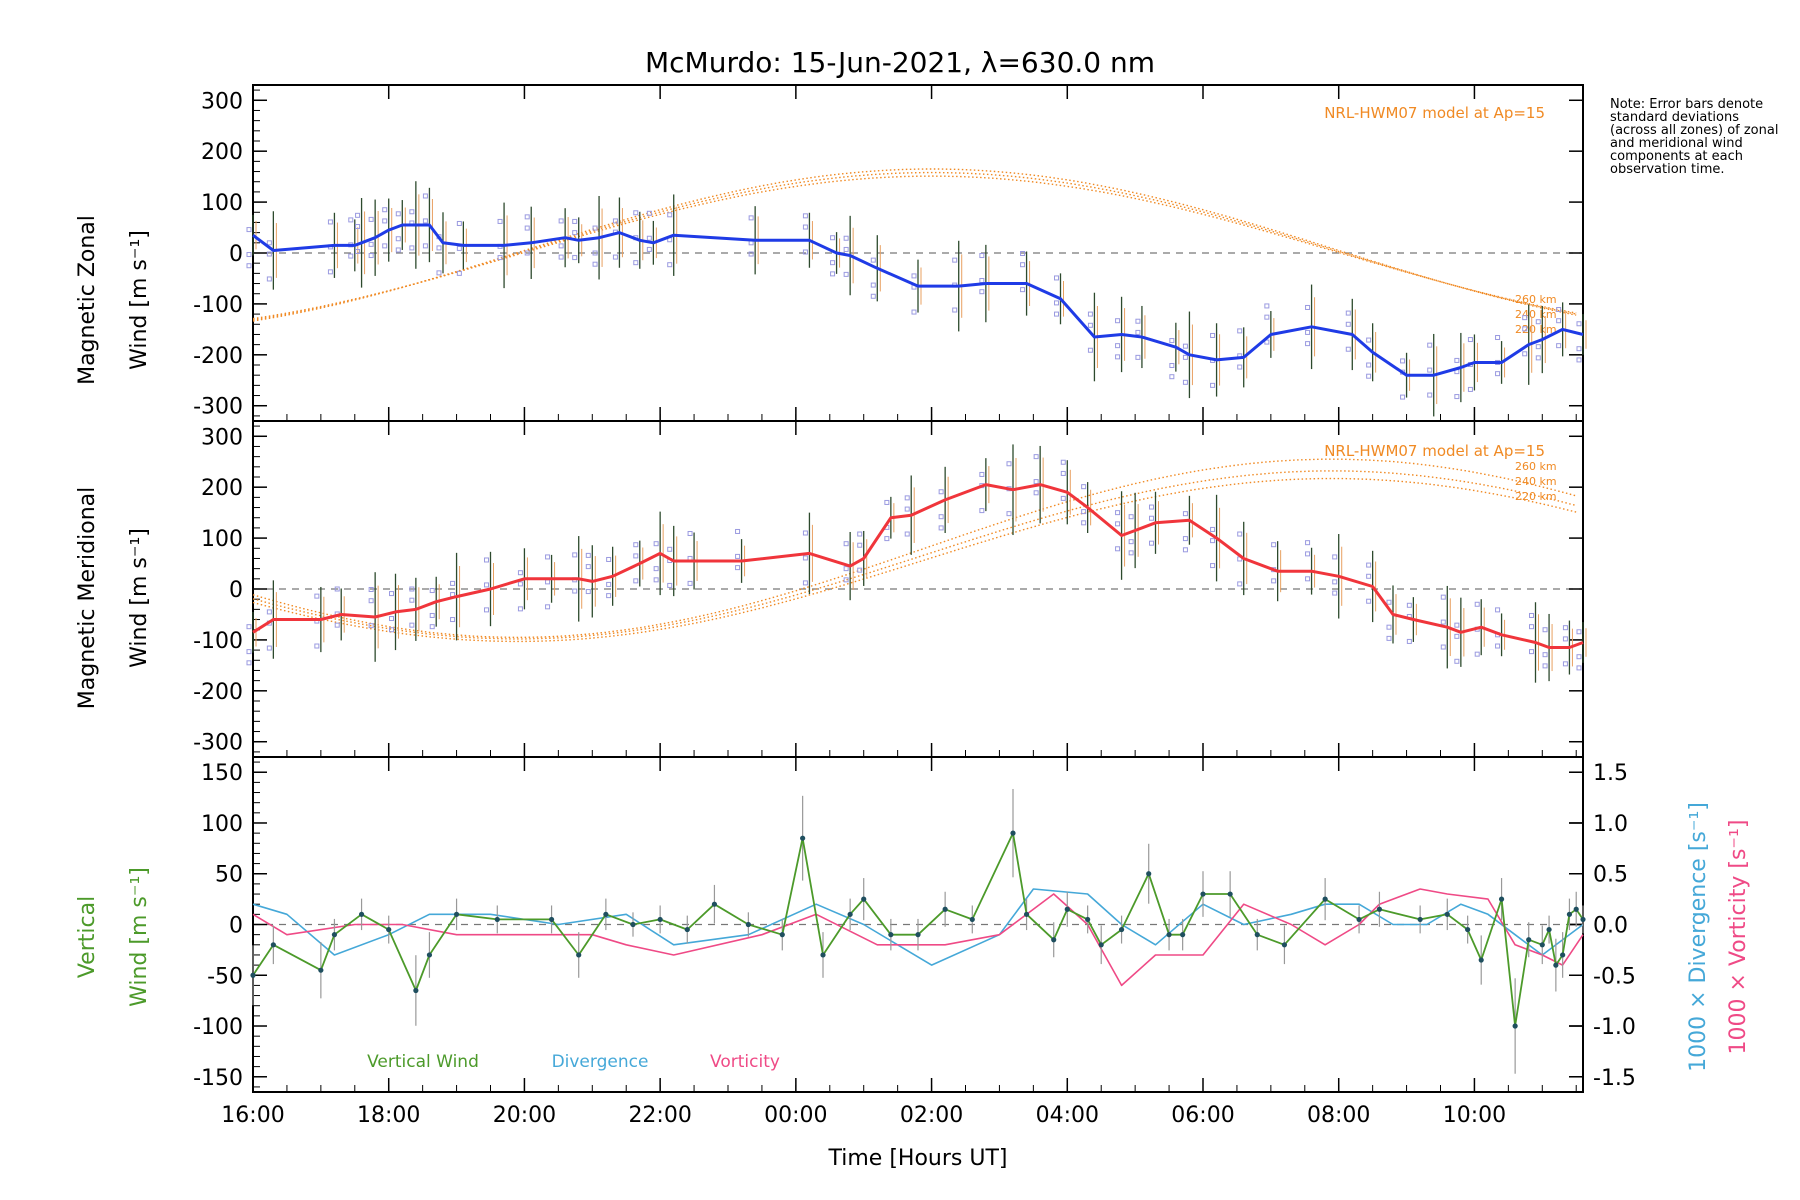 The image size is (1800, 1200). Describe the element at coordinates (1474, 1115) in the screenshot. I see `x-tick-label: 10:00` at that location.